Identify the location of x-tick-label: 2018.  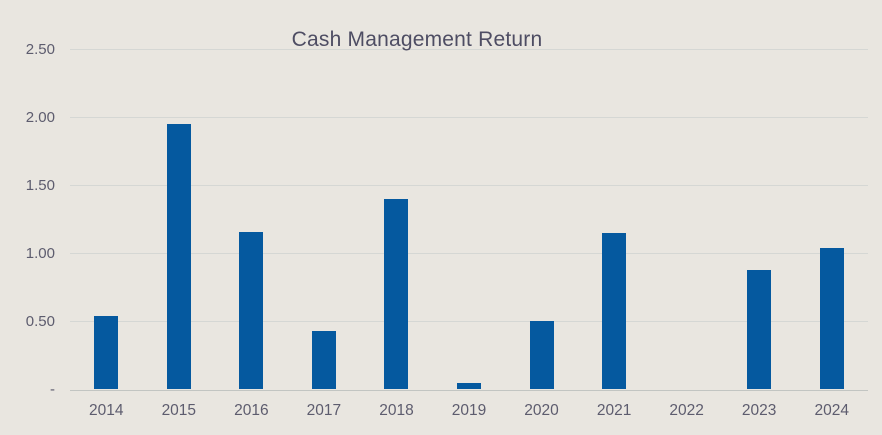
(396, 410).